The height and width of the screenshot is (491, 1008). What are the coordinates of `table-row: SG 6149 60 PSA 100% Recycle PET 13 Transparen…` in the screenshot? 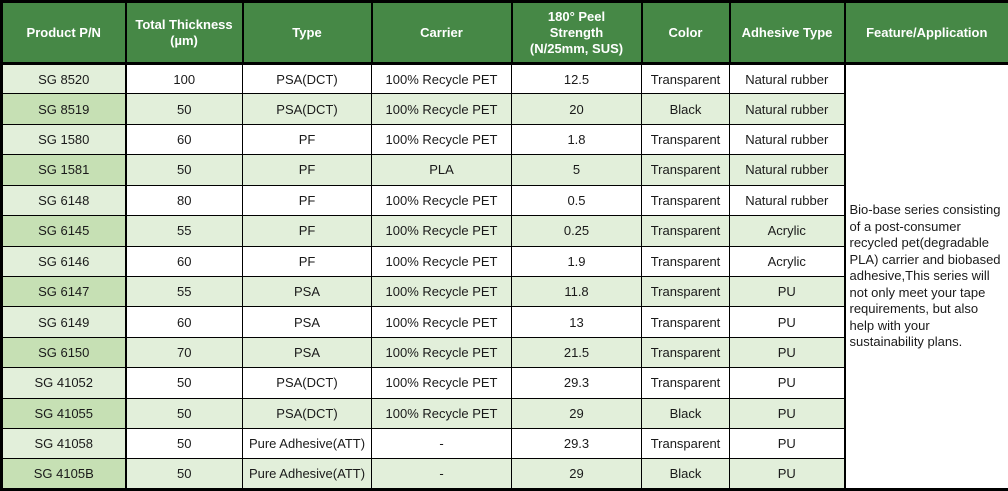 It's located at (504, 322).